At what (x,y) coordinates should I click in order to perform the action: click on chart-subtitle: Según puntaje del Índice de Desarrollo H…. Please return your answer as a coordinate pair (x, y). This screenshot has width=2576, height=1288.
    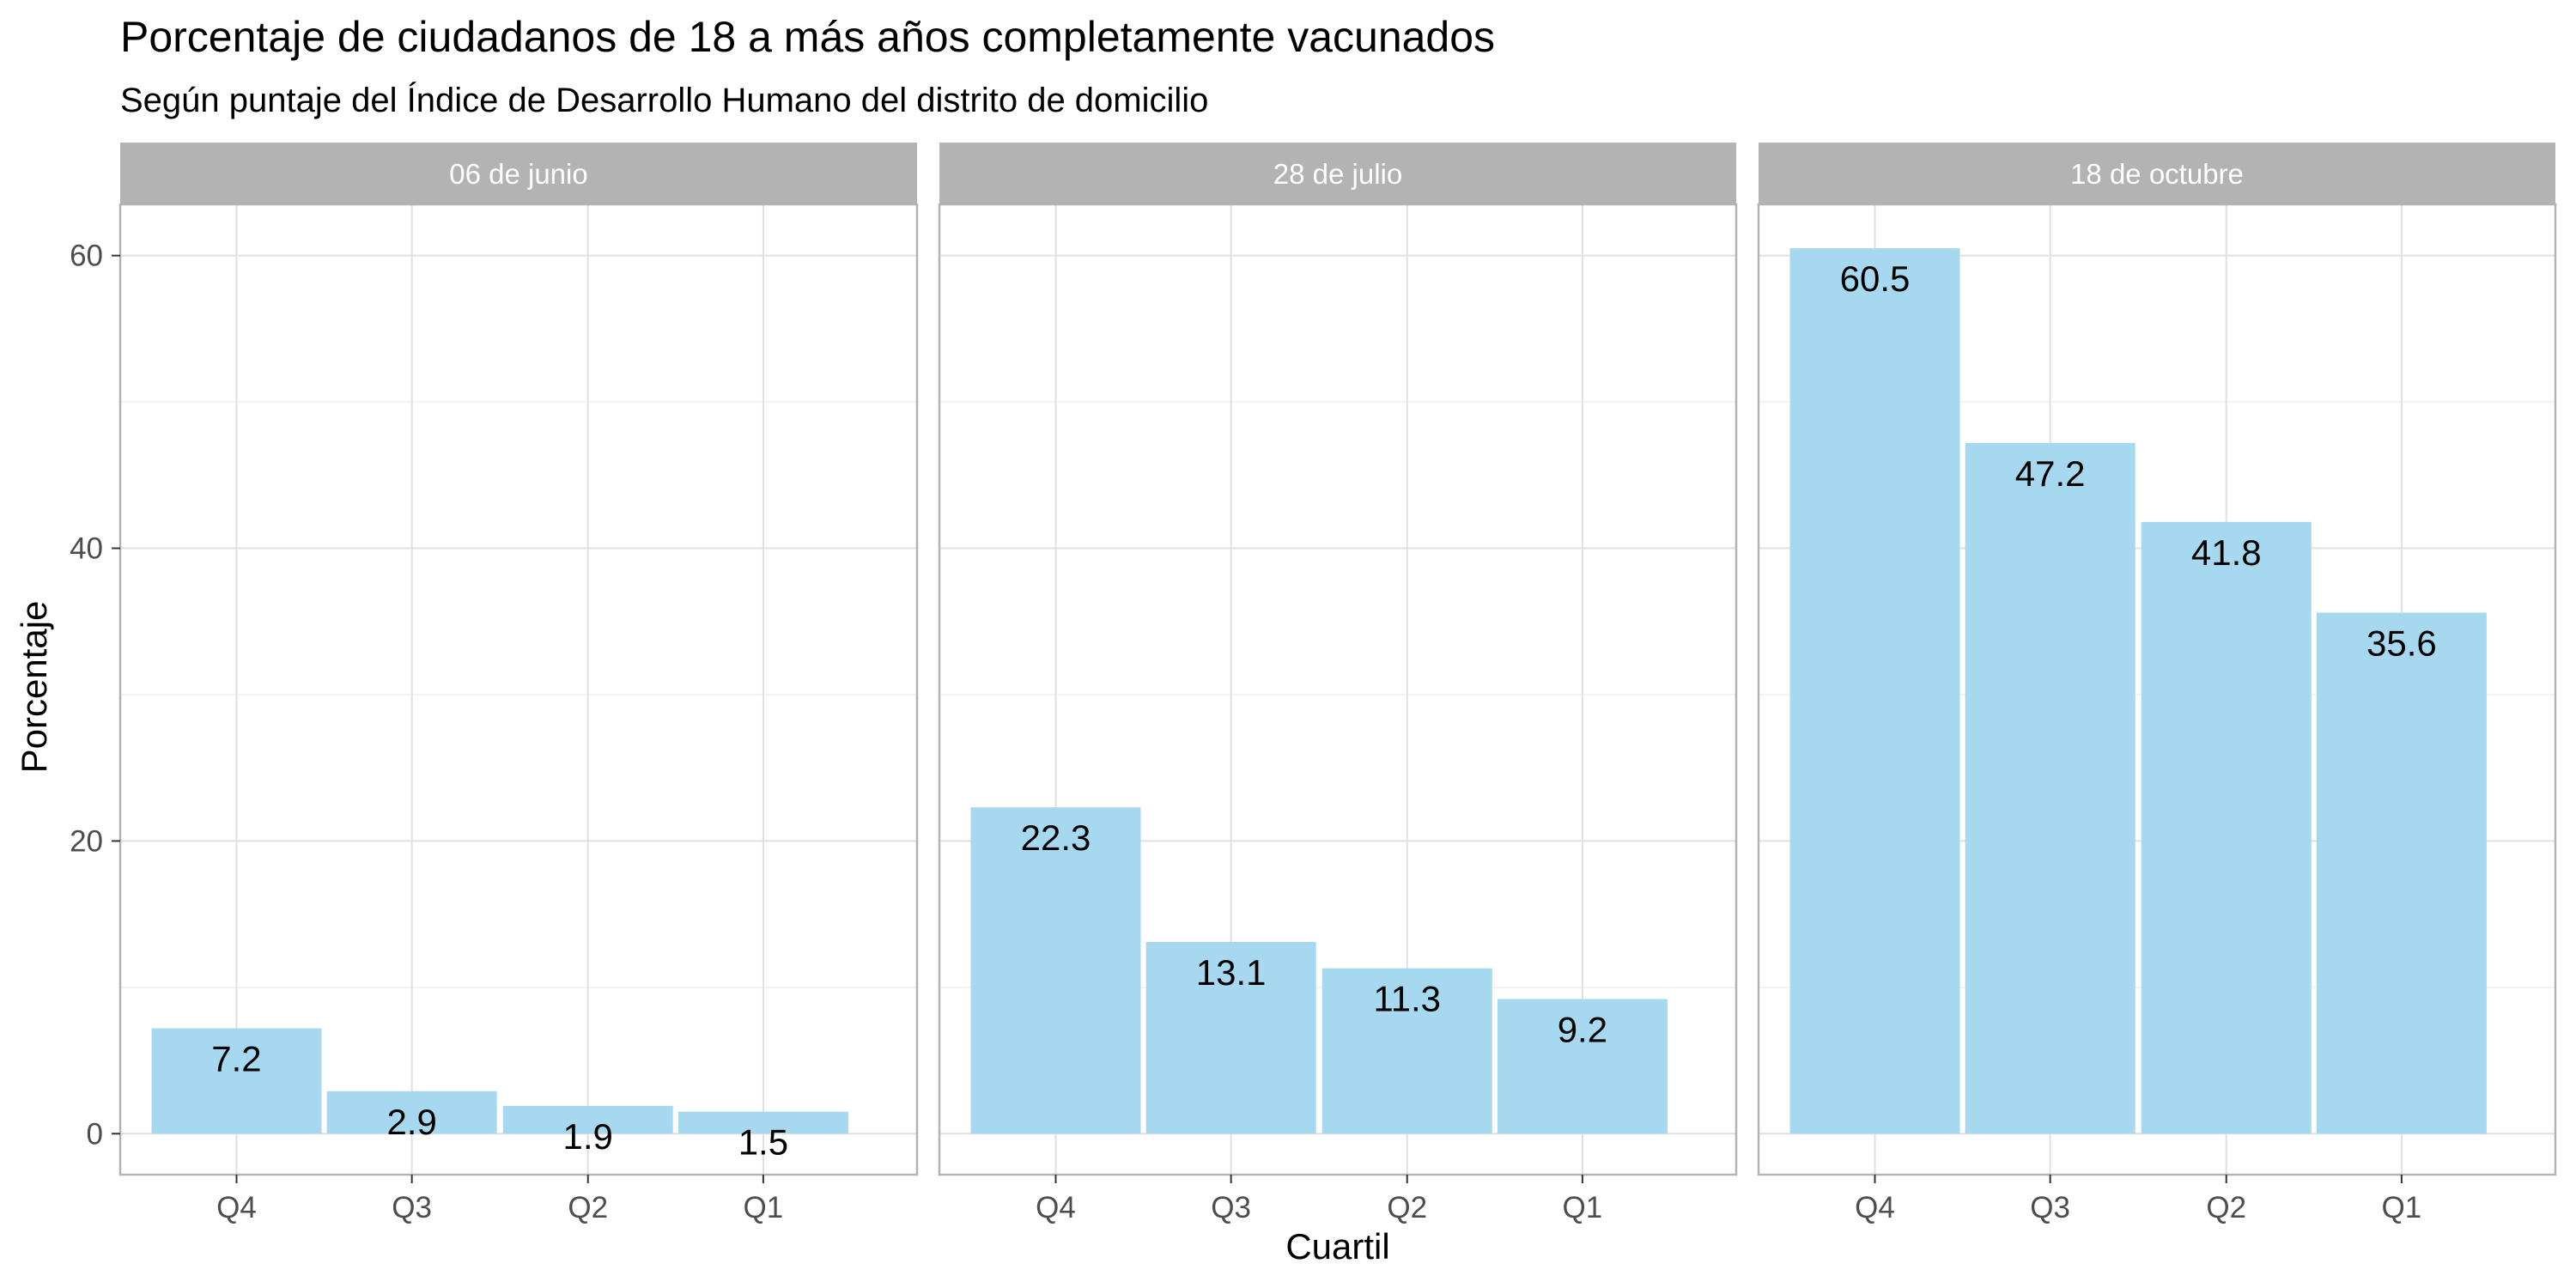
    Looking at the image, I should click on (664, 100).